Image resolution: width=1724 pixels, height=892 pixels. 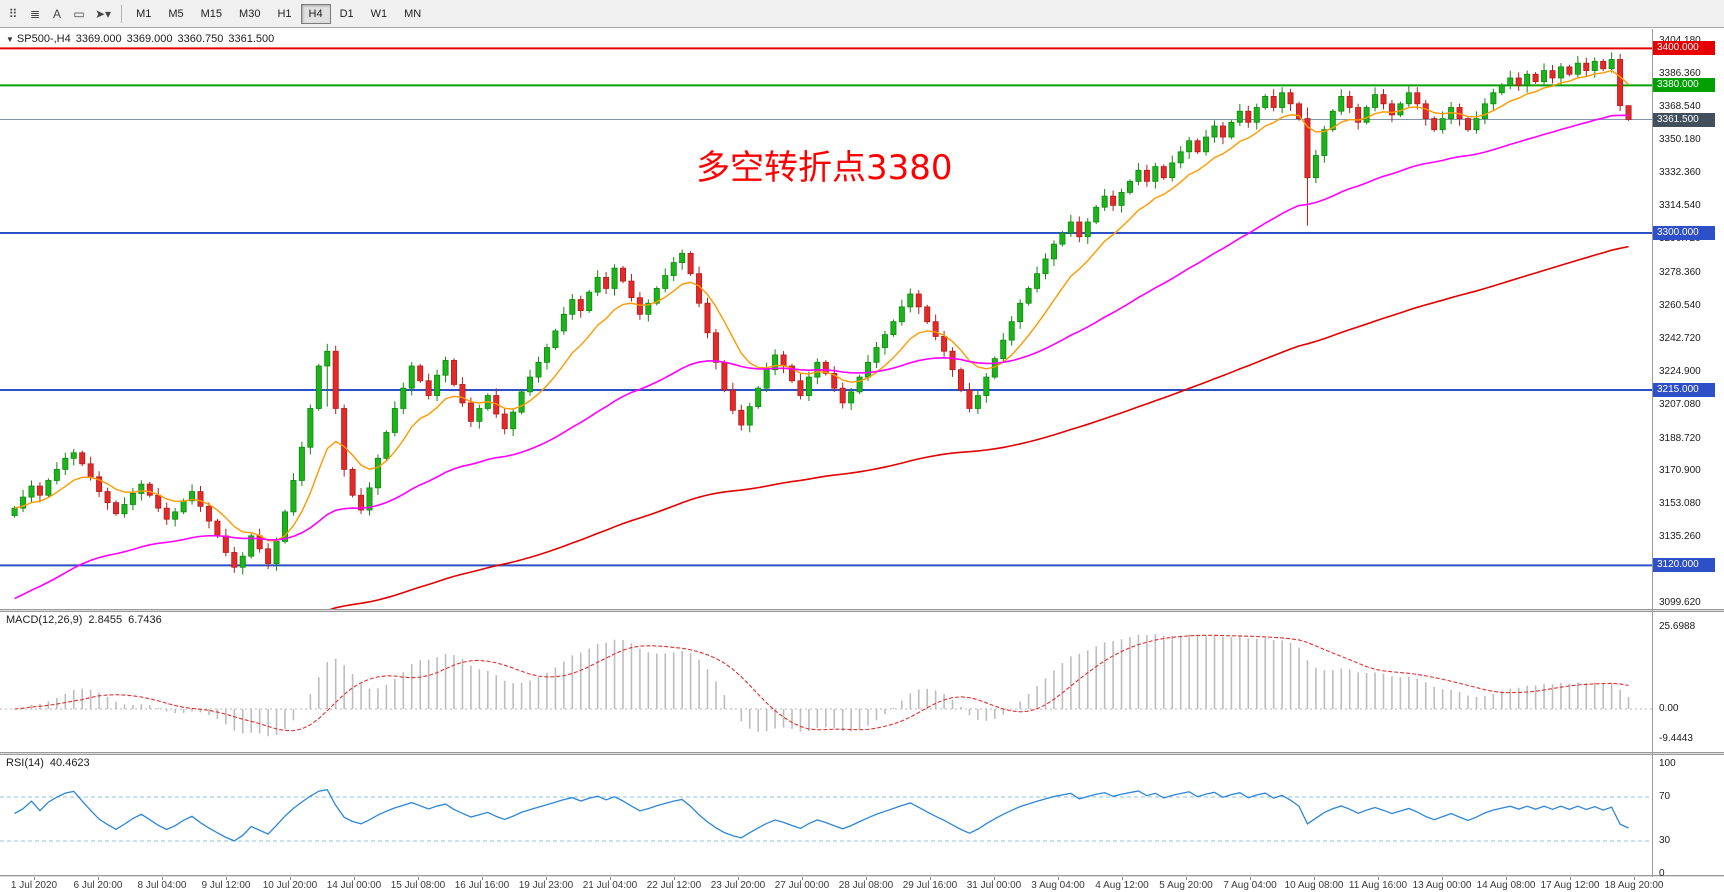 I want to click on time-axis-label: 22 Jul 12:00, so click(x=674, y=885).